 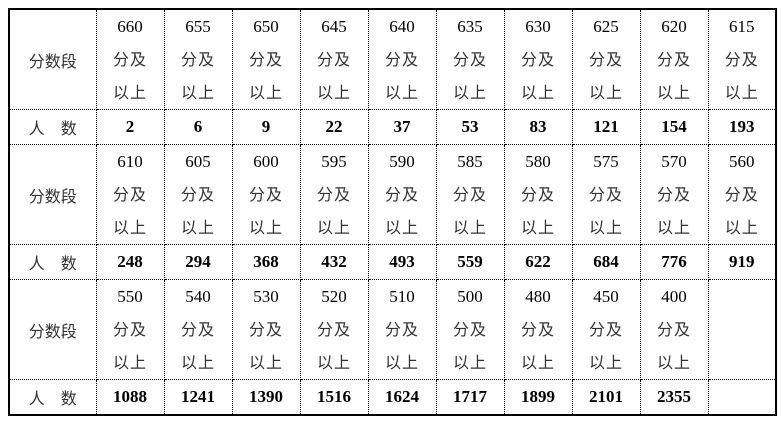 I want to click on score-value: 655, so click(x=198, y=26).